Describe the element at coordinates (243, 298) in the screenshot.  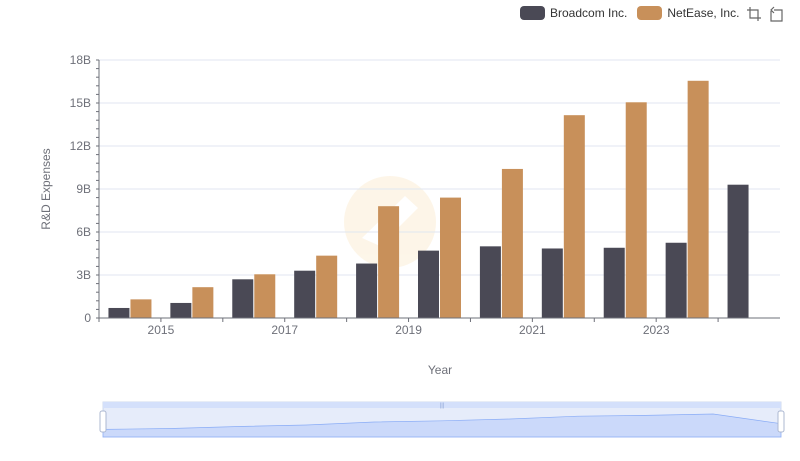
I see `bar-broadcom-2016` at that location.